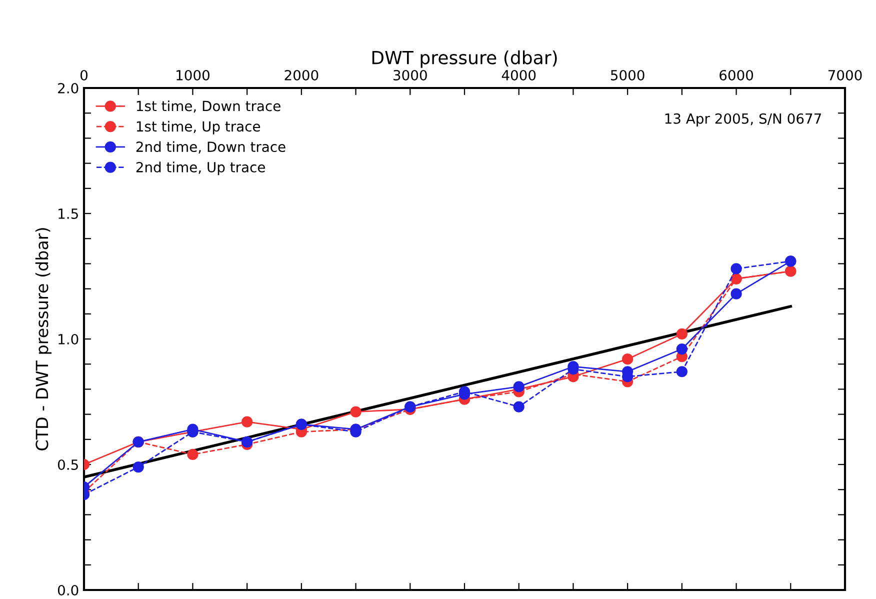  I want to click on y-tick-label: 0.5, so click(68, 464).